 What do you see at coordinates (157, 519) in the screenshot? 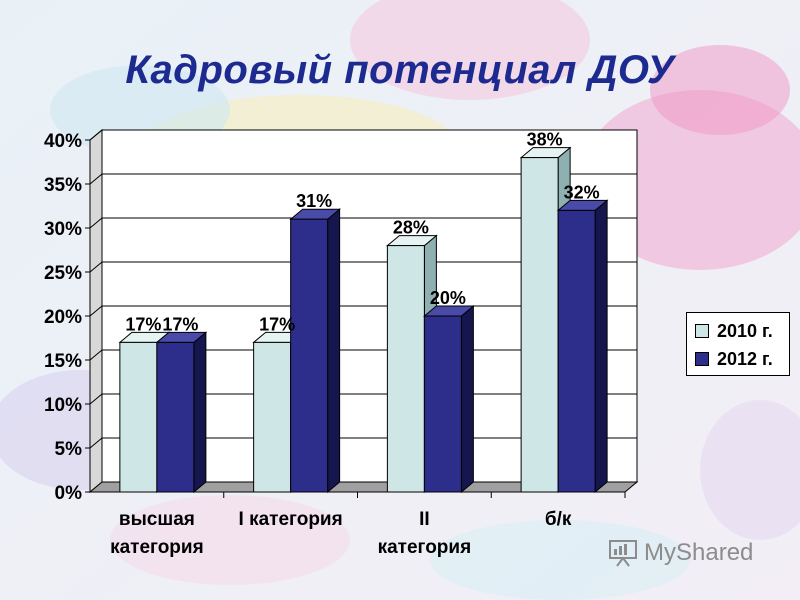
I see `x-tick-label: высшая` at bounding box center [157, 519].